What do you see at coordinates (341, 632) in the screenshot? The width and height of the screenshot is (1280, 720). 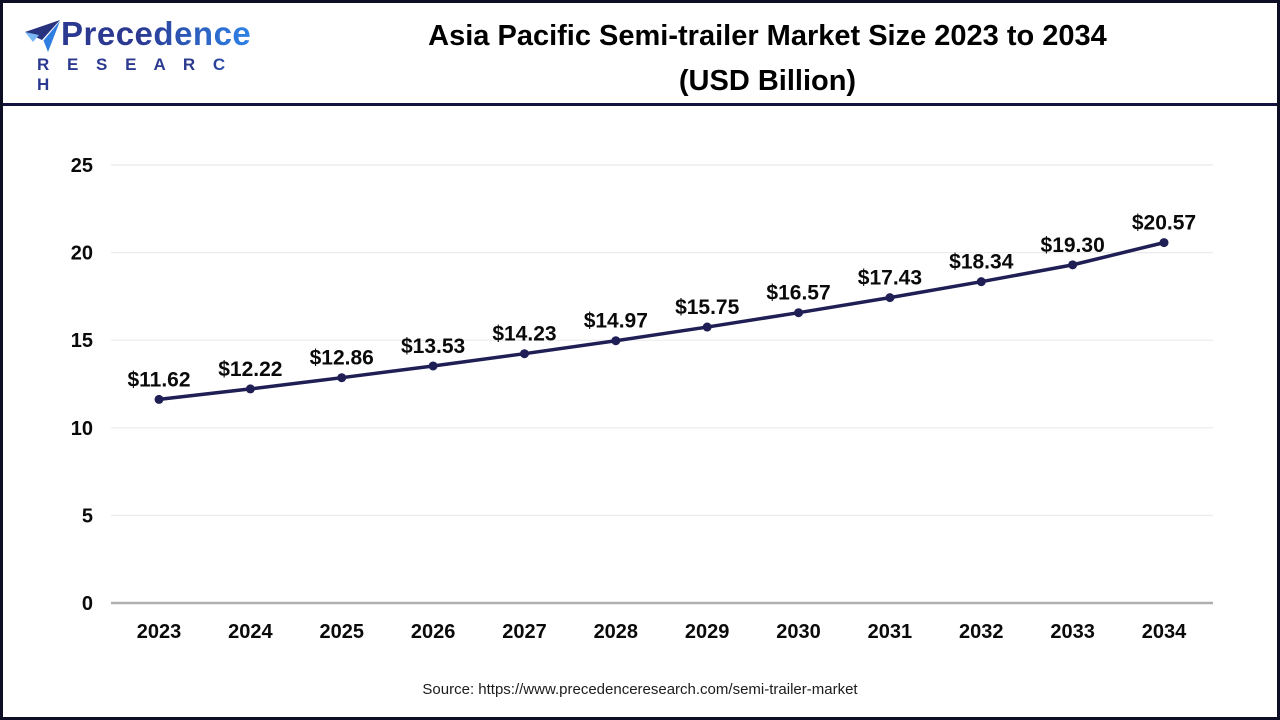 I see `x-tick-label: 2025` at bounding box center [341, 632].